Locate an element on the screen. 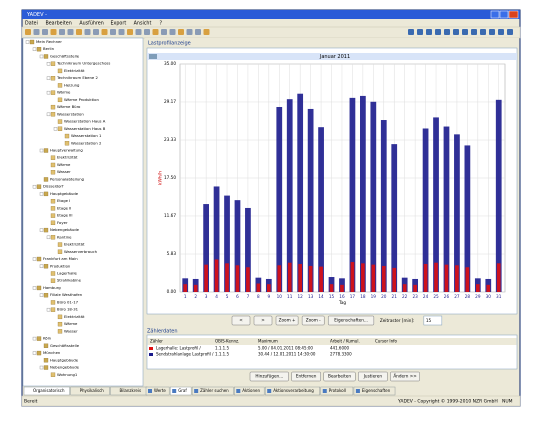 This screenshot has width=540, height=426. menu-item: Export is located at coordinates (119, 24).